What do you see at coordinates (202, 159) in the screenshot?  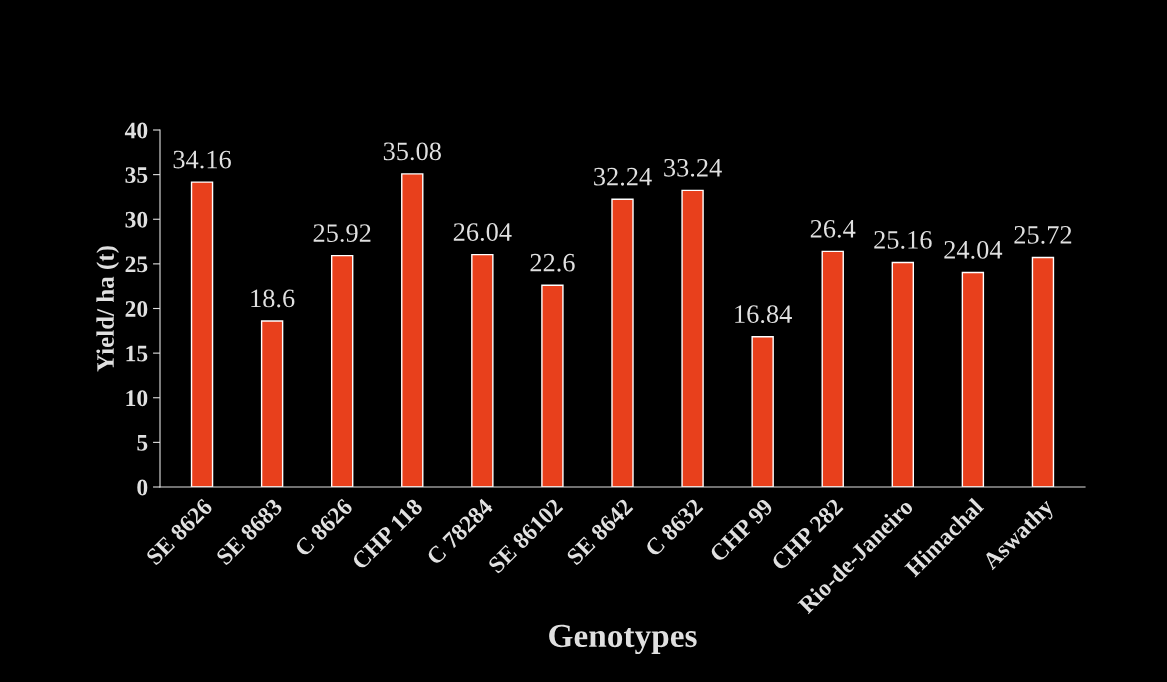 I see `data-label: 34.16` at bounding box center [202, 159].